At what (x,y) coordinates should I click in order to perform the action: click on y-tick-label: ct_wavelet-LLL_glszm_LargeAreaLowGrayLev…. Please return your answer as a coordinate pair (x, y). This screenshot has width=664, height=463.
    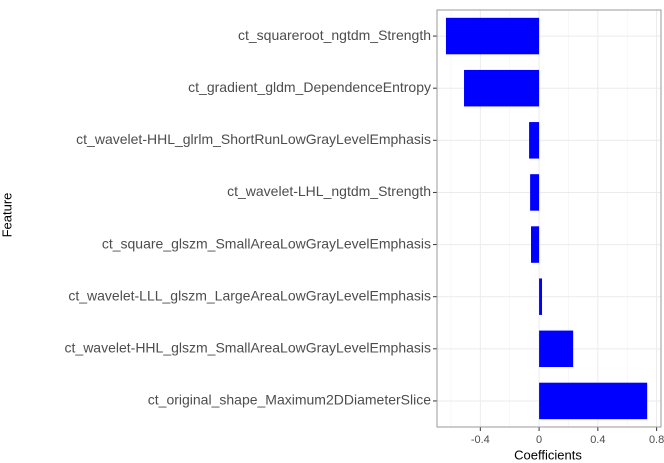
    Looking at the image, I should click on (249, 295).